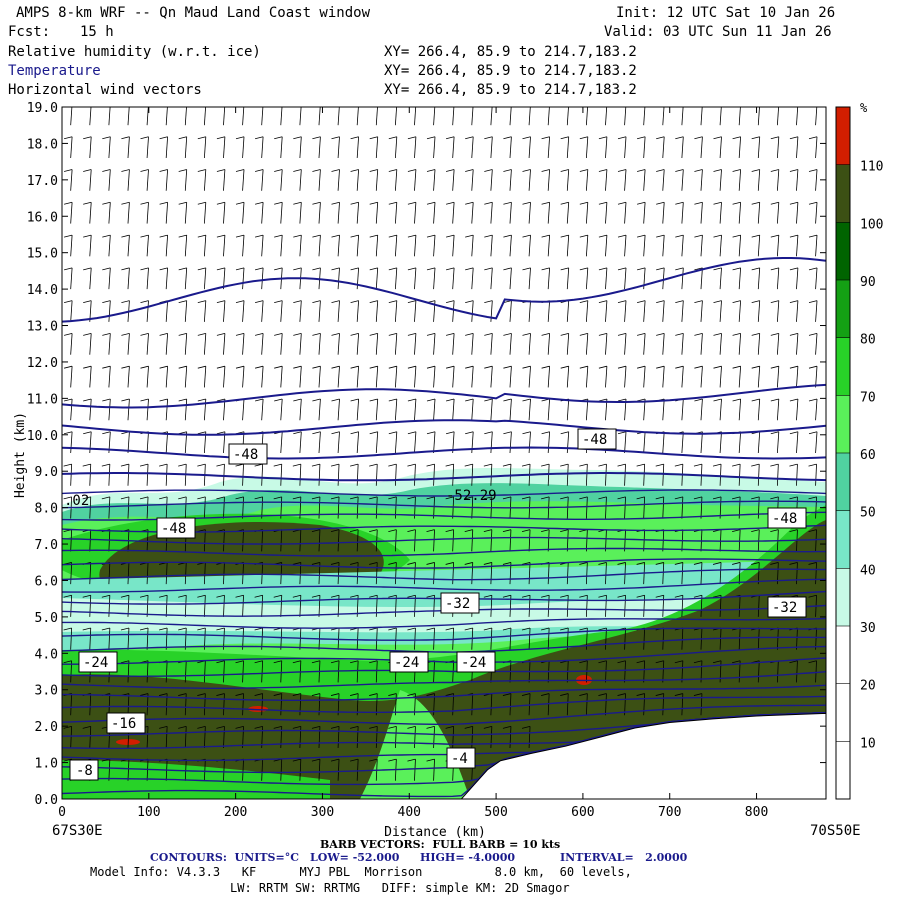  What do you see at coordinates (42, 399) in the screenshot?
I see `y-tick-label: 11.0` at bounding box center [42, 399].